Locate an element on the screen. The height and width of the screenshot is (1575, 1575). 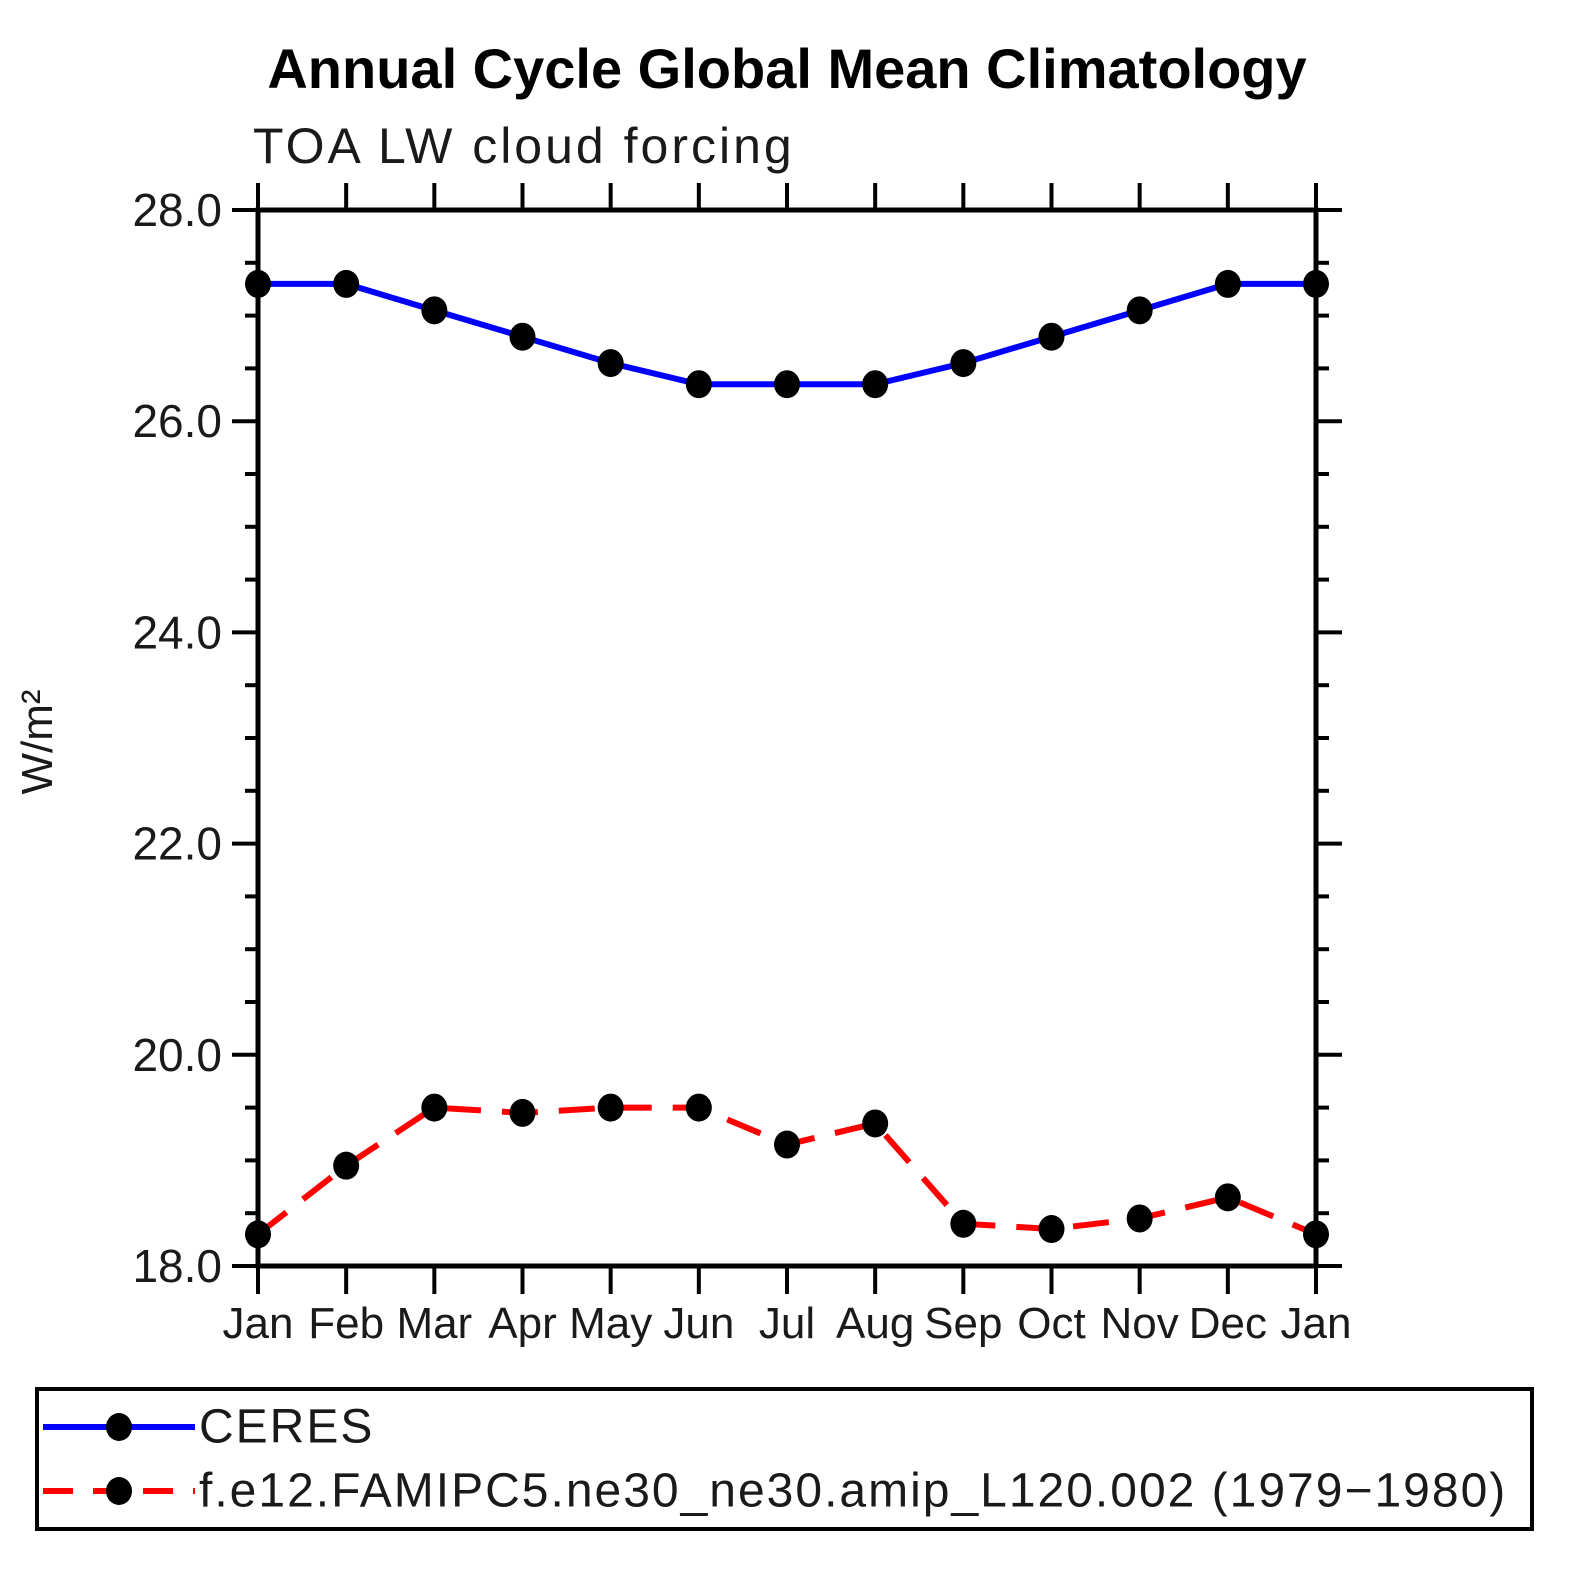
y-tick-label: 28.0 is located at coordinates (177, 210).